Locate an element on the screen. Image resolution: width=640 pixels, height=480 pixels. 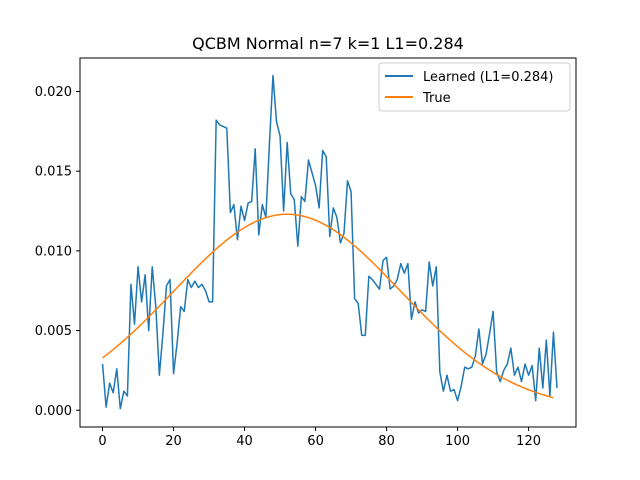
x-tick-label: 20 is located at coordinates (173, 441).